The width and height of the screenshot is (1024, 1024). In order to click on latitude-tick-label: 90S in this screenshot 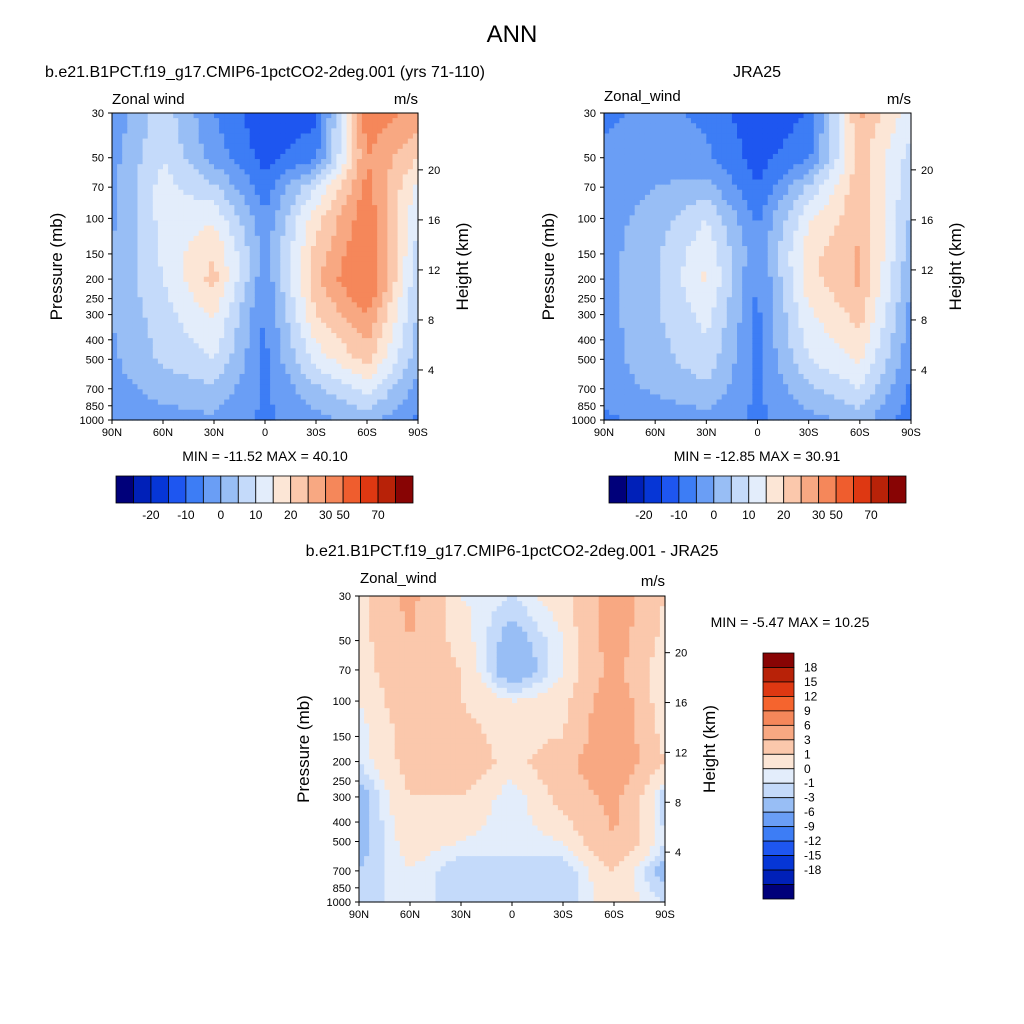, I will do `click(418, 433)`.